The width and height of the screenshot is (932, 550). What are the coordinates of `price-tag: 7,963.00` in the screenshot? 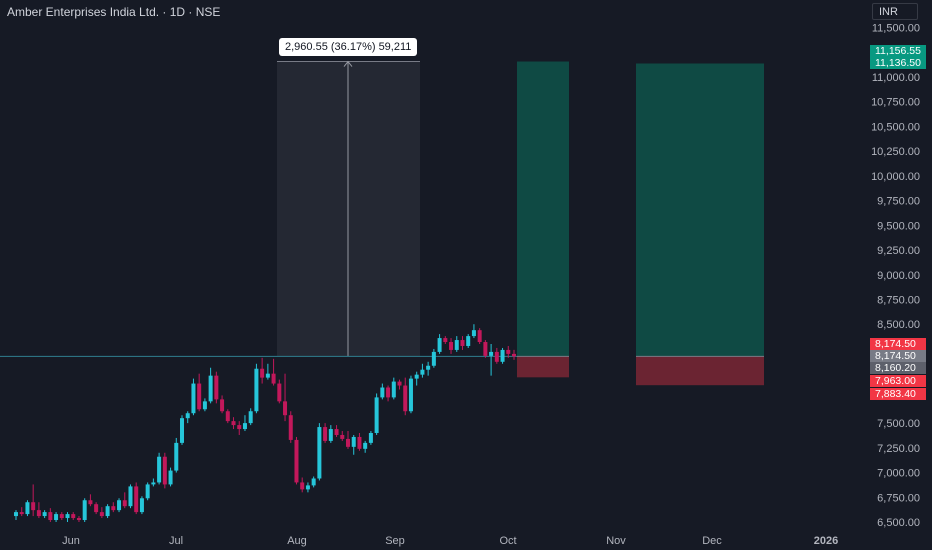 It's located at (898, 381).